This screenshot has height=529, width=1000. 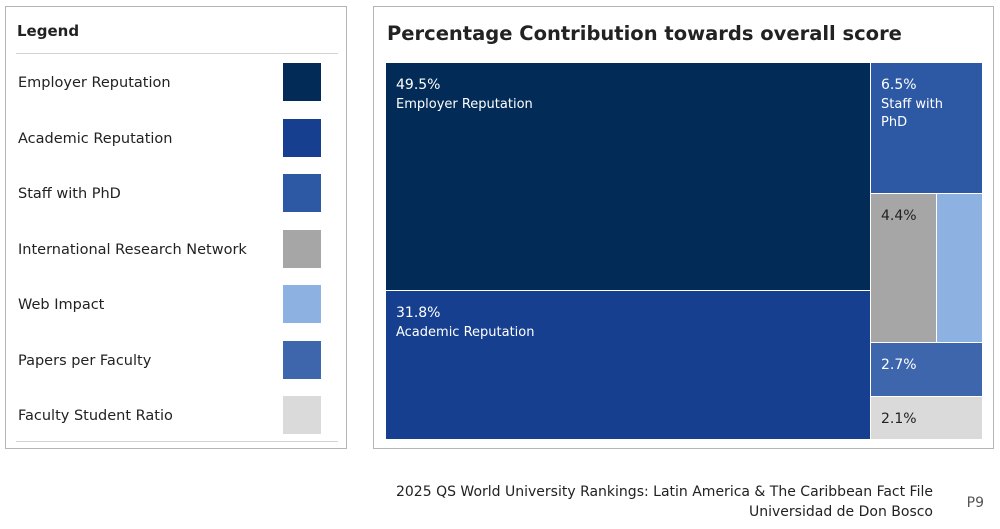 What do you see at coordinates (841, 512) in the screenshot?
I see `footer-institution: Universidad de Don Bosco` at bounding box center [841, 512].